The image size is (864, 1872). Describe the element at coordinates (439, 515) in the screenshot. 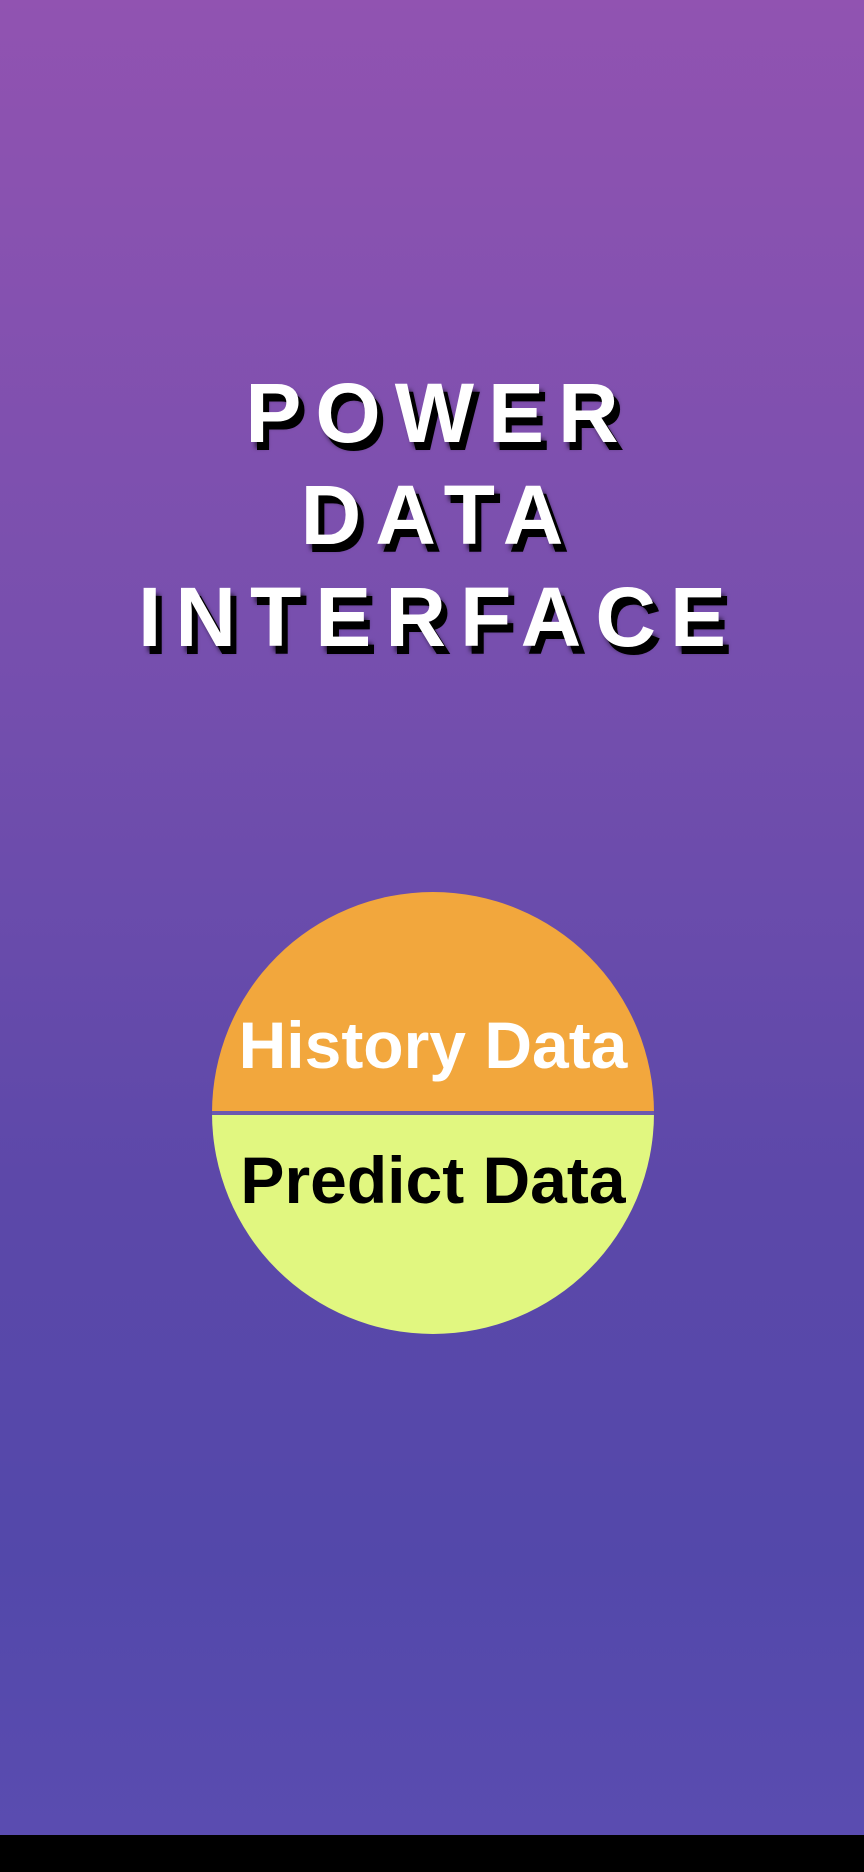

I see `title-line-data: DATA` at that location.